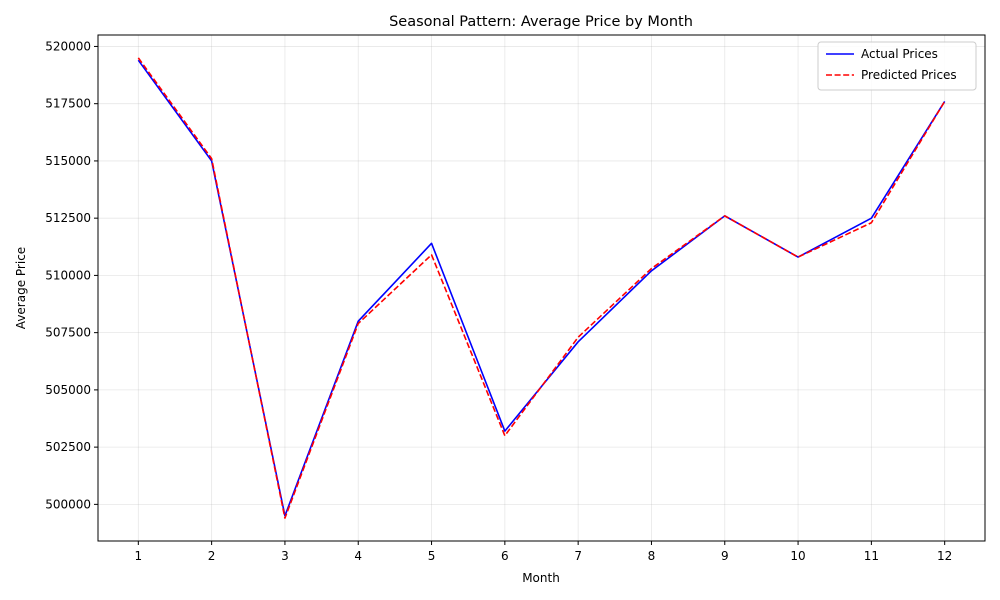 The height and width of the screenshot is (600, 1000). What do you see at coordinates (505, 556) in the screenshot?
I see `x-tick-label: 6` at bounding box center [505, 556].